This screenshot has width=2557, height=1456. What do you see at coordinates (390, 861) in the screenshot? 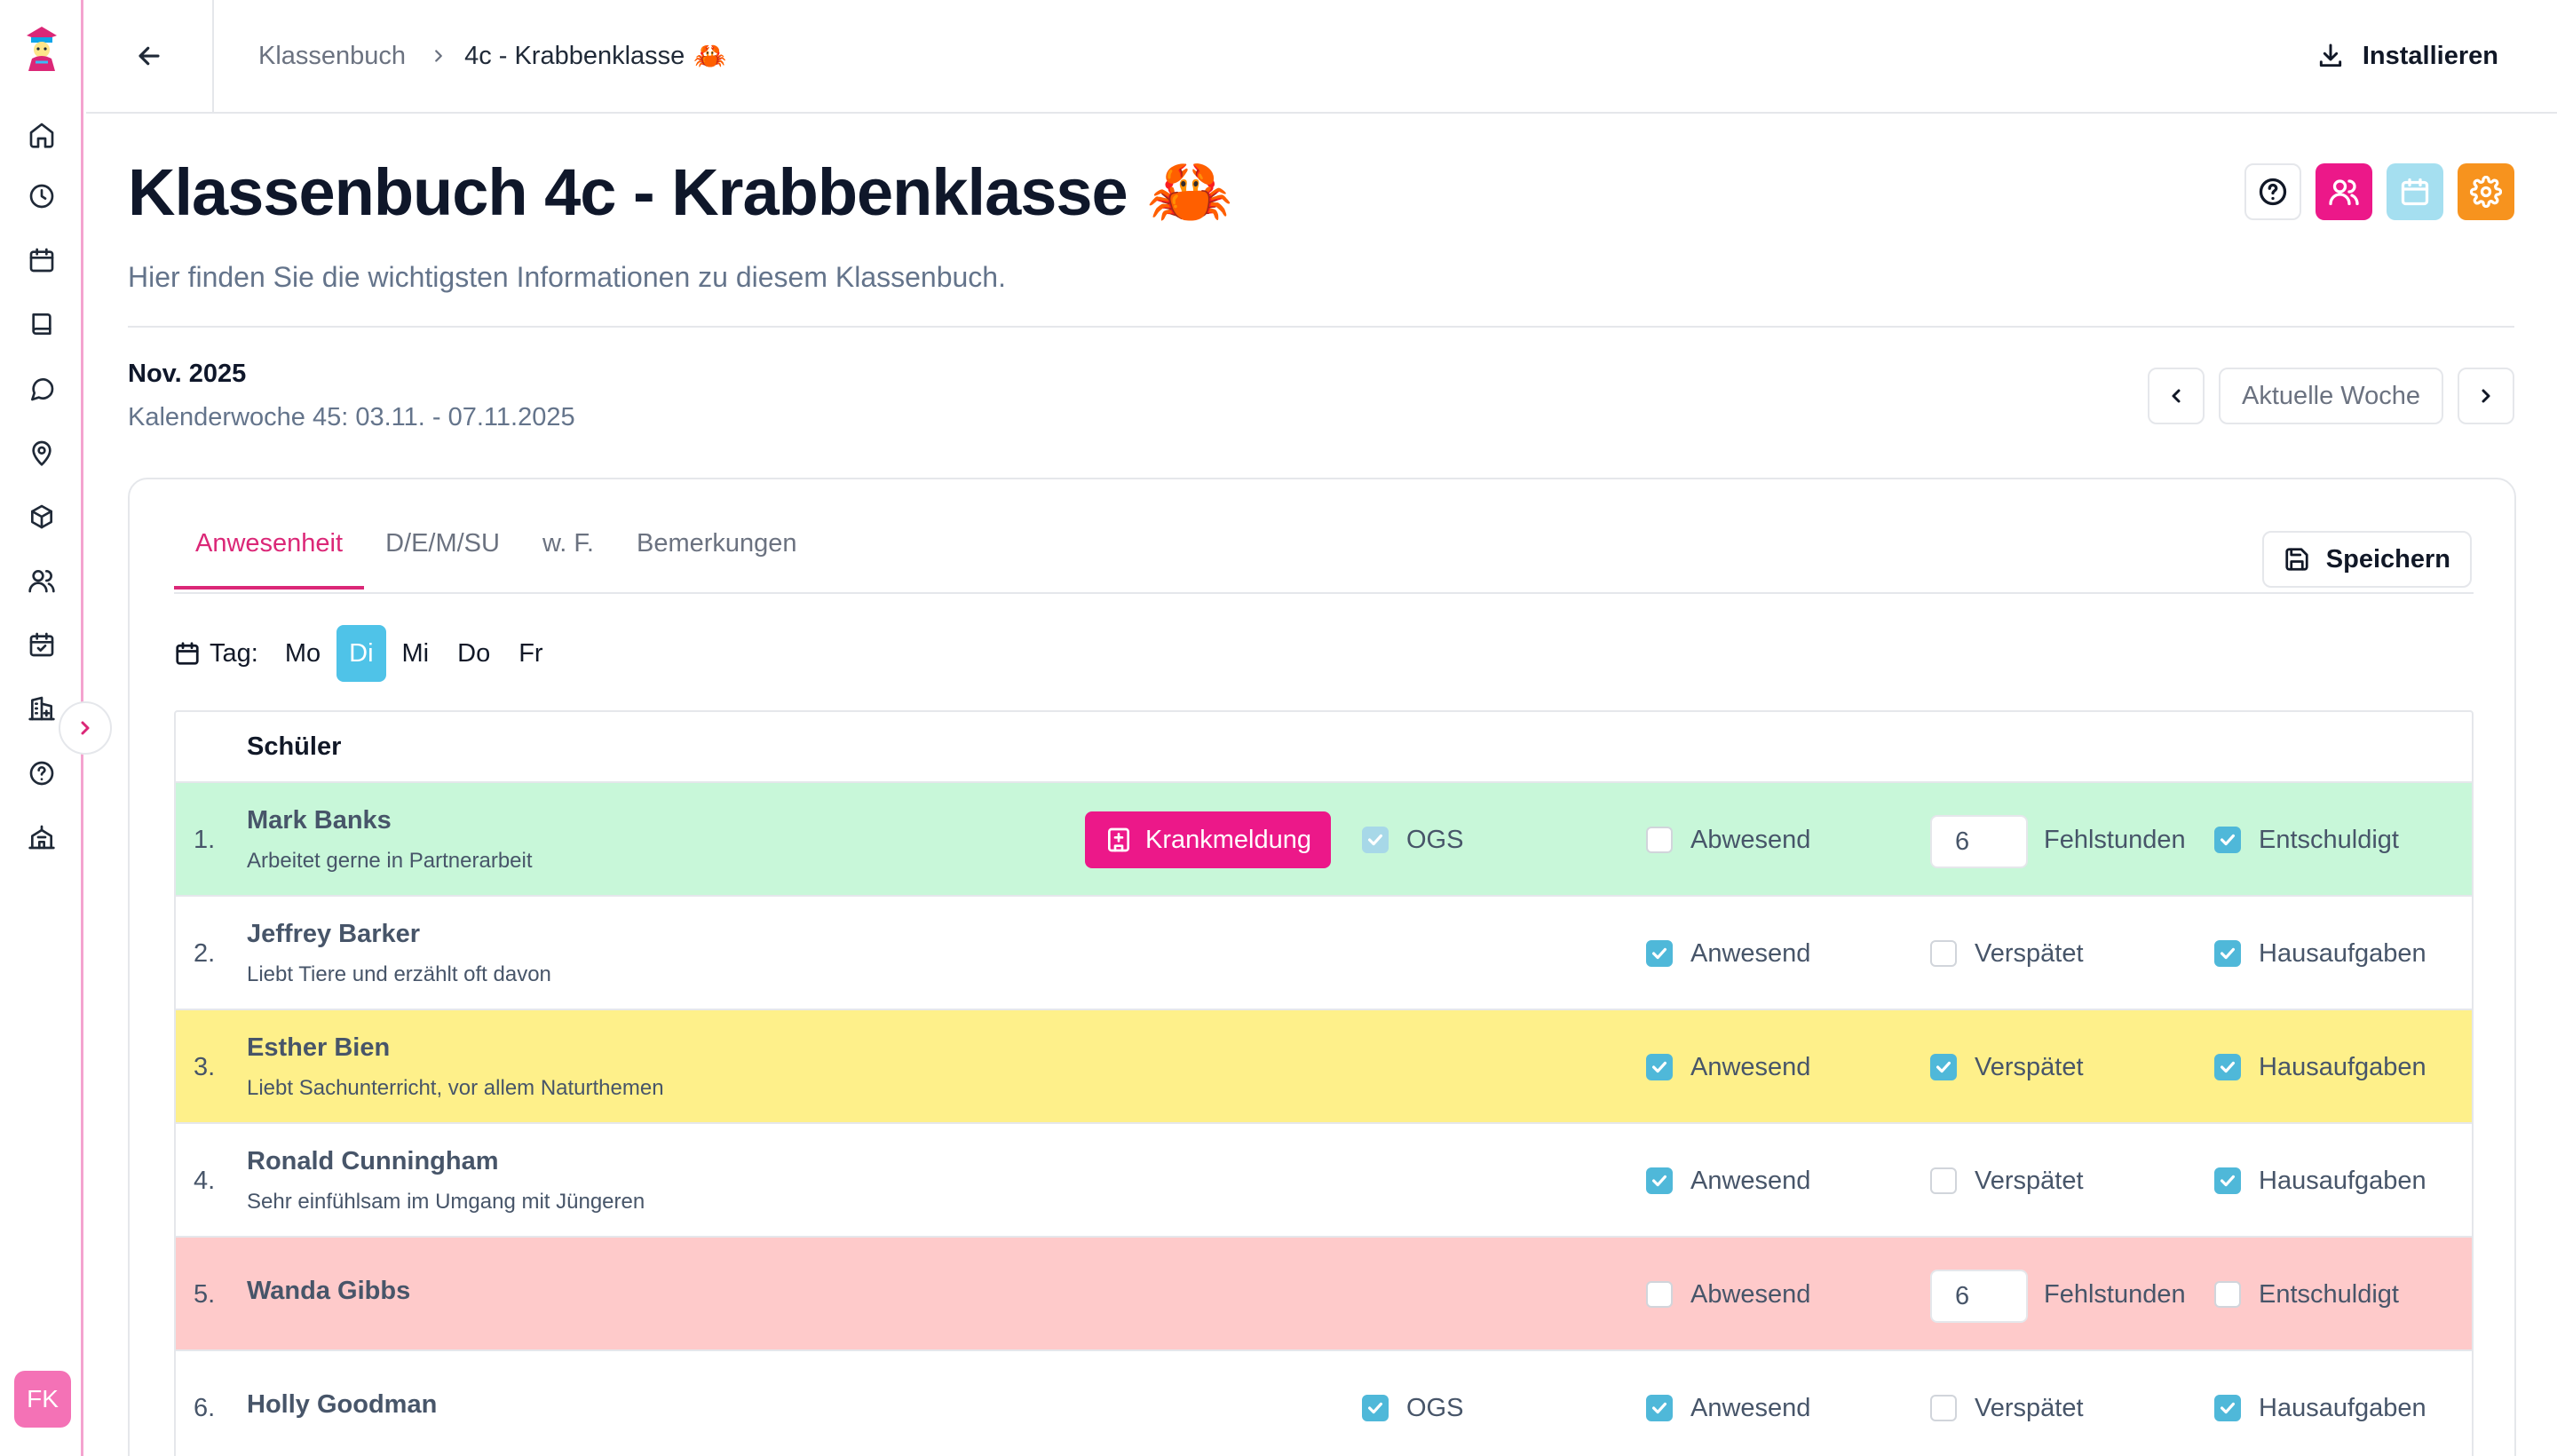
I see `student-note: Arbeitet gerne in Partnerarbeit` at bounding box center [390, 861].